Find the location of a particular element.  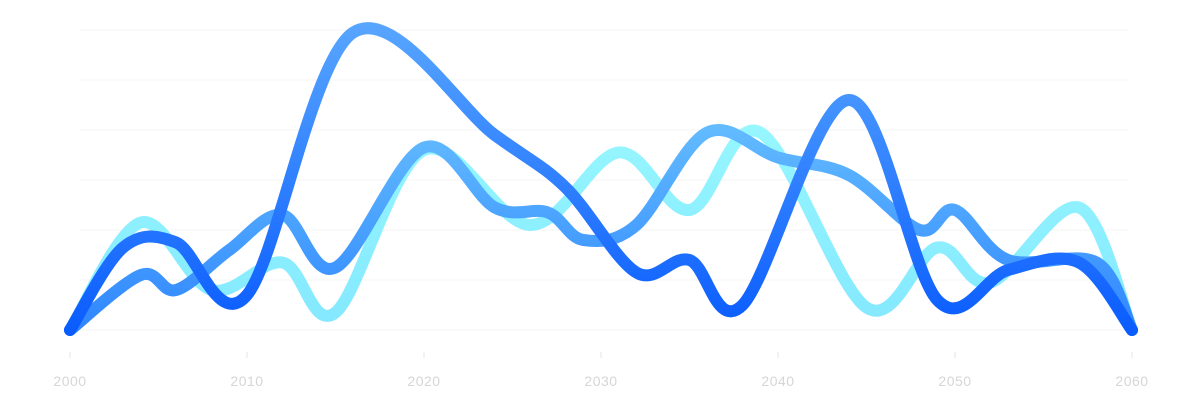

x-tick-label-0: 2000 is located at coordinates (69, 381).